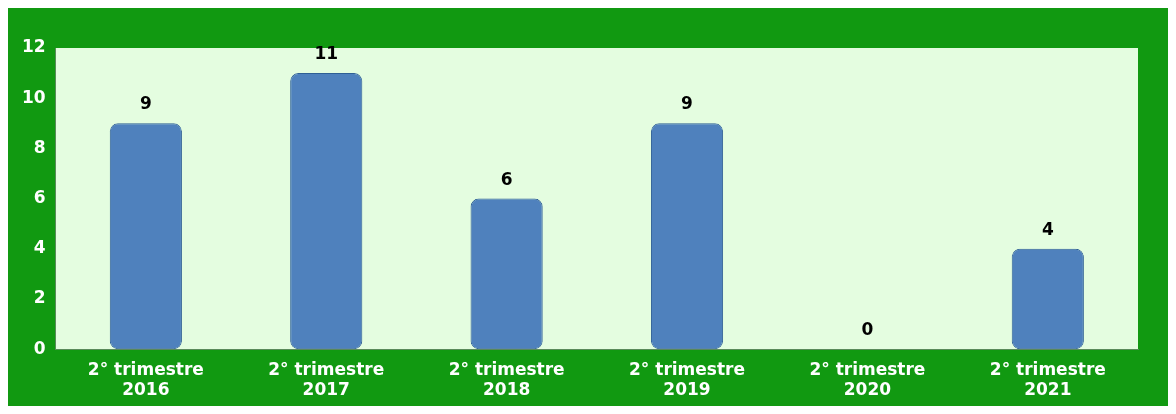 This screenshot has height=414, width=1176. I want to click on y-tick-label: 4, so click(39, 247).